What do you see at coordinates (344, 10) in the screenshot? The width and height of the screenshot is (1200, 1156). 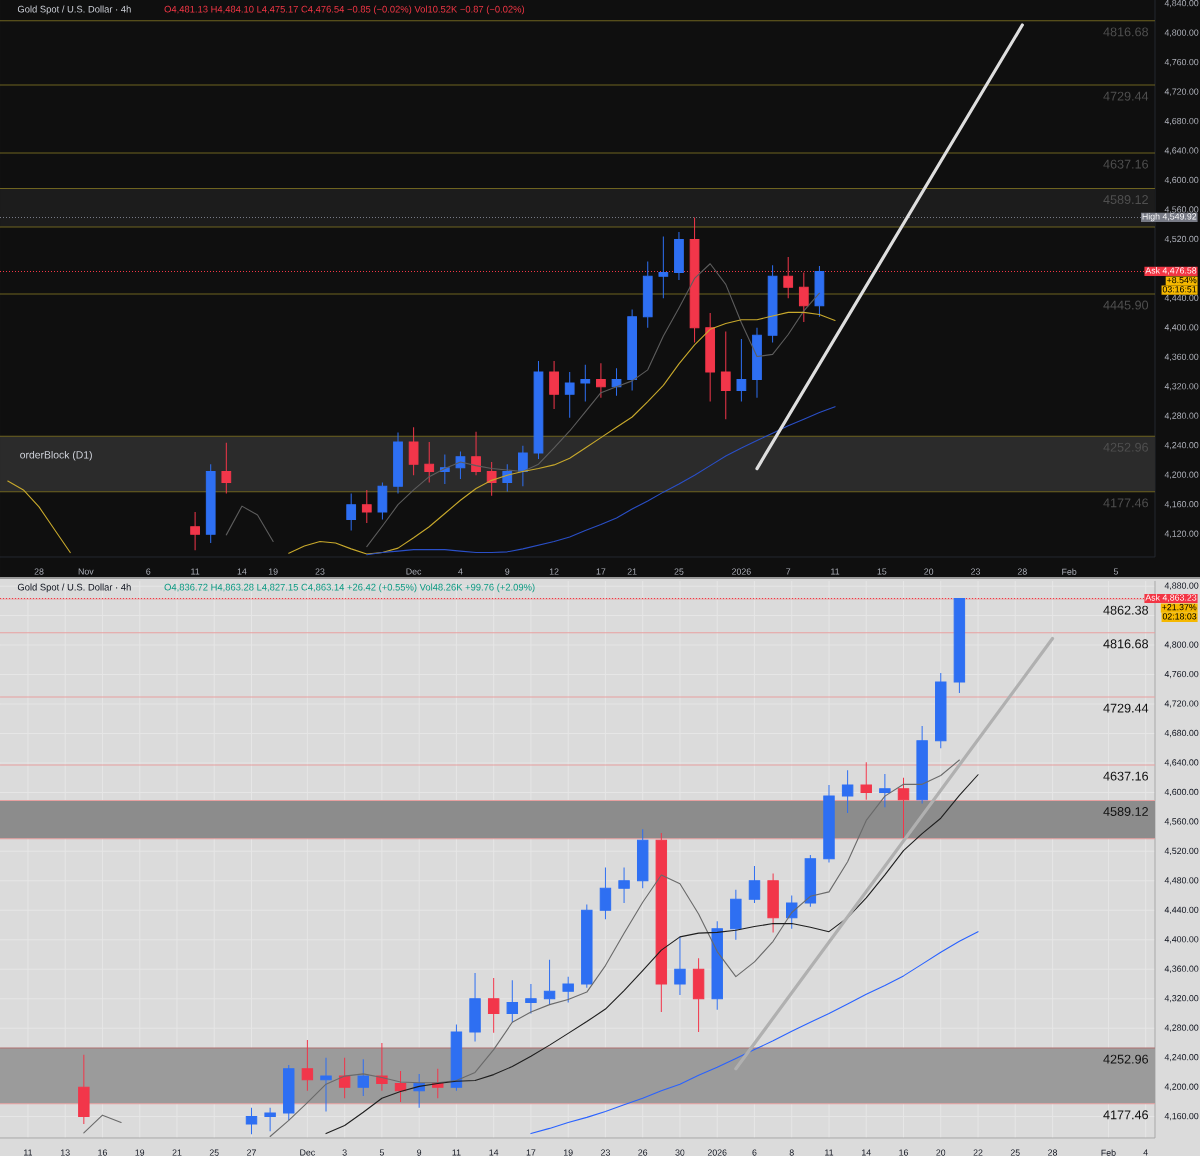 I see `text: O4,481.13 H4,484.10 L4,475.17 C4,476.54 −0.85 (−0.02%) Vol10.52K −0.87 (−0.02%)` at bounding box center [344, 10].